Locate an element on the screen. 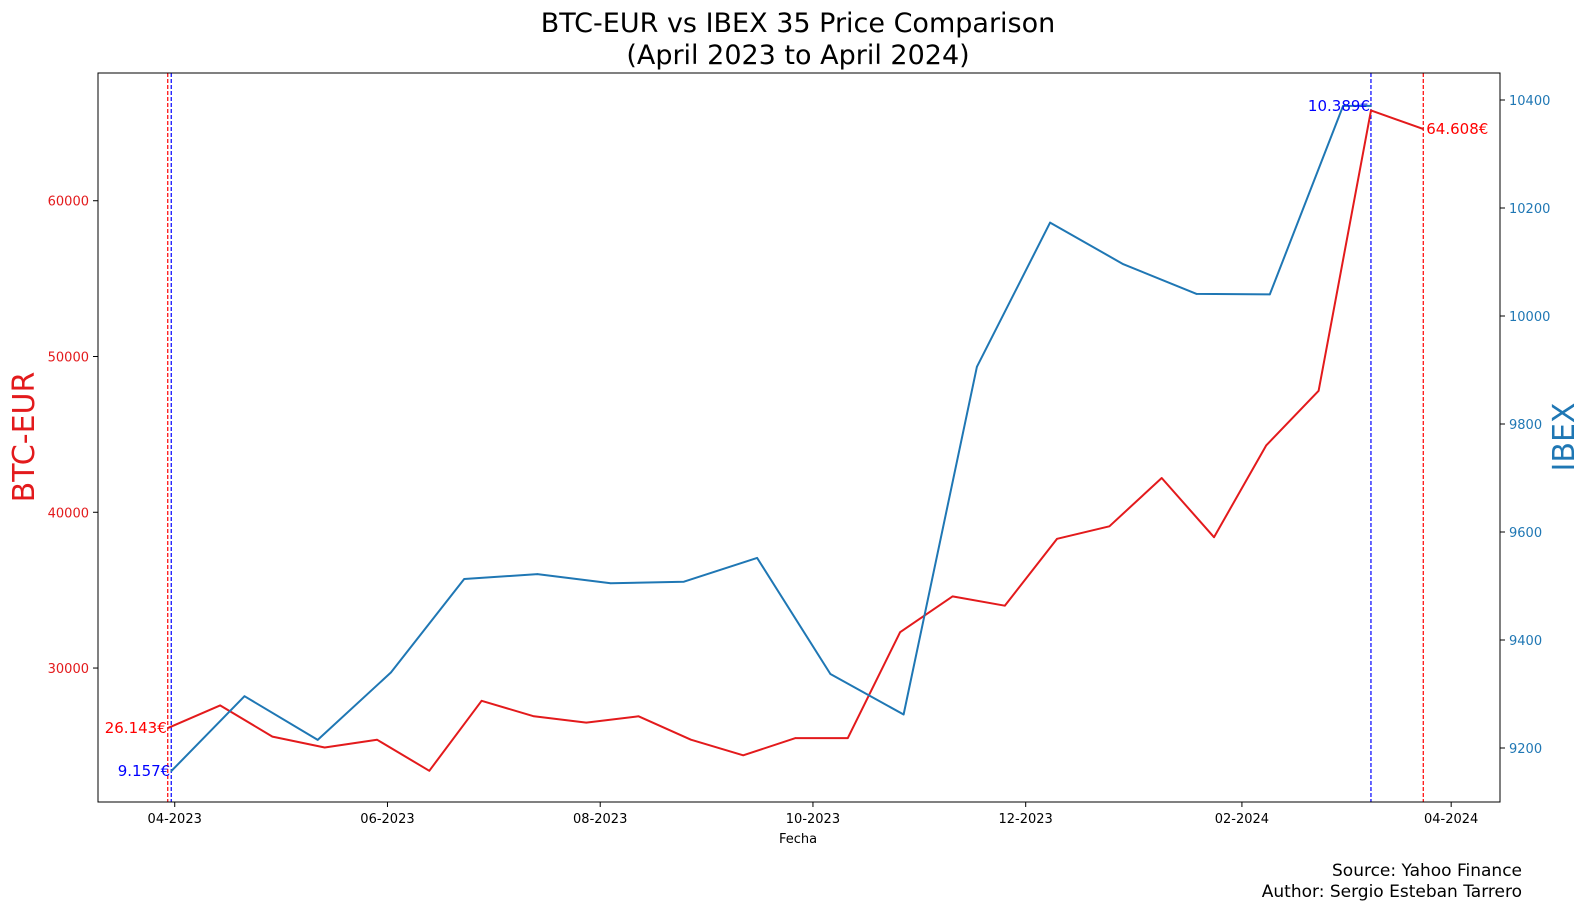  y-right-tick-label: 10200 is located at coordinates (1529, 209).